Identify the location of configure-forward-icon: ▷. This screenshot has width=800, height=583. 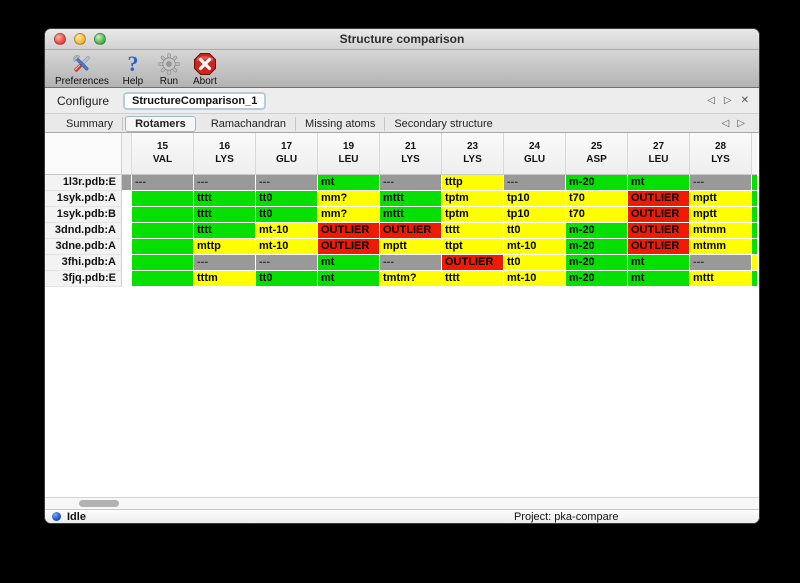
(727, 100).